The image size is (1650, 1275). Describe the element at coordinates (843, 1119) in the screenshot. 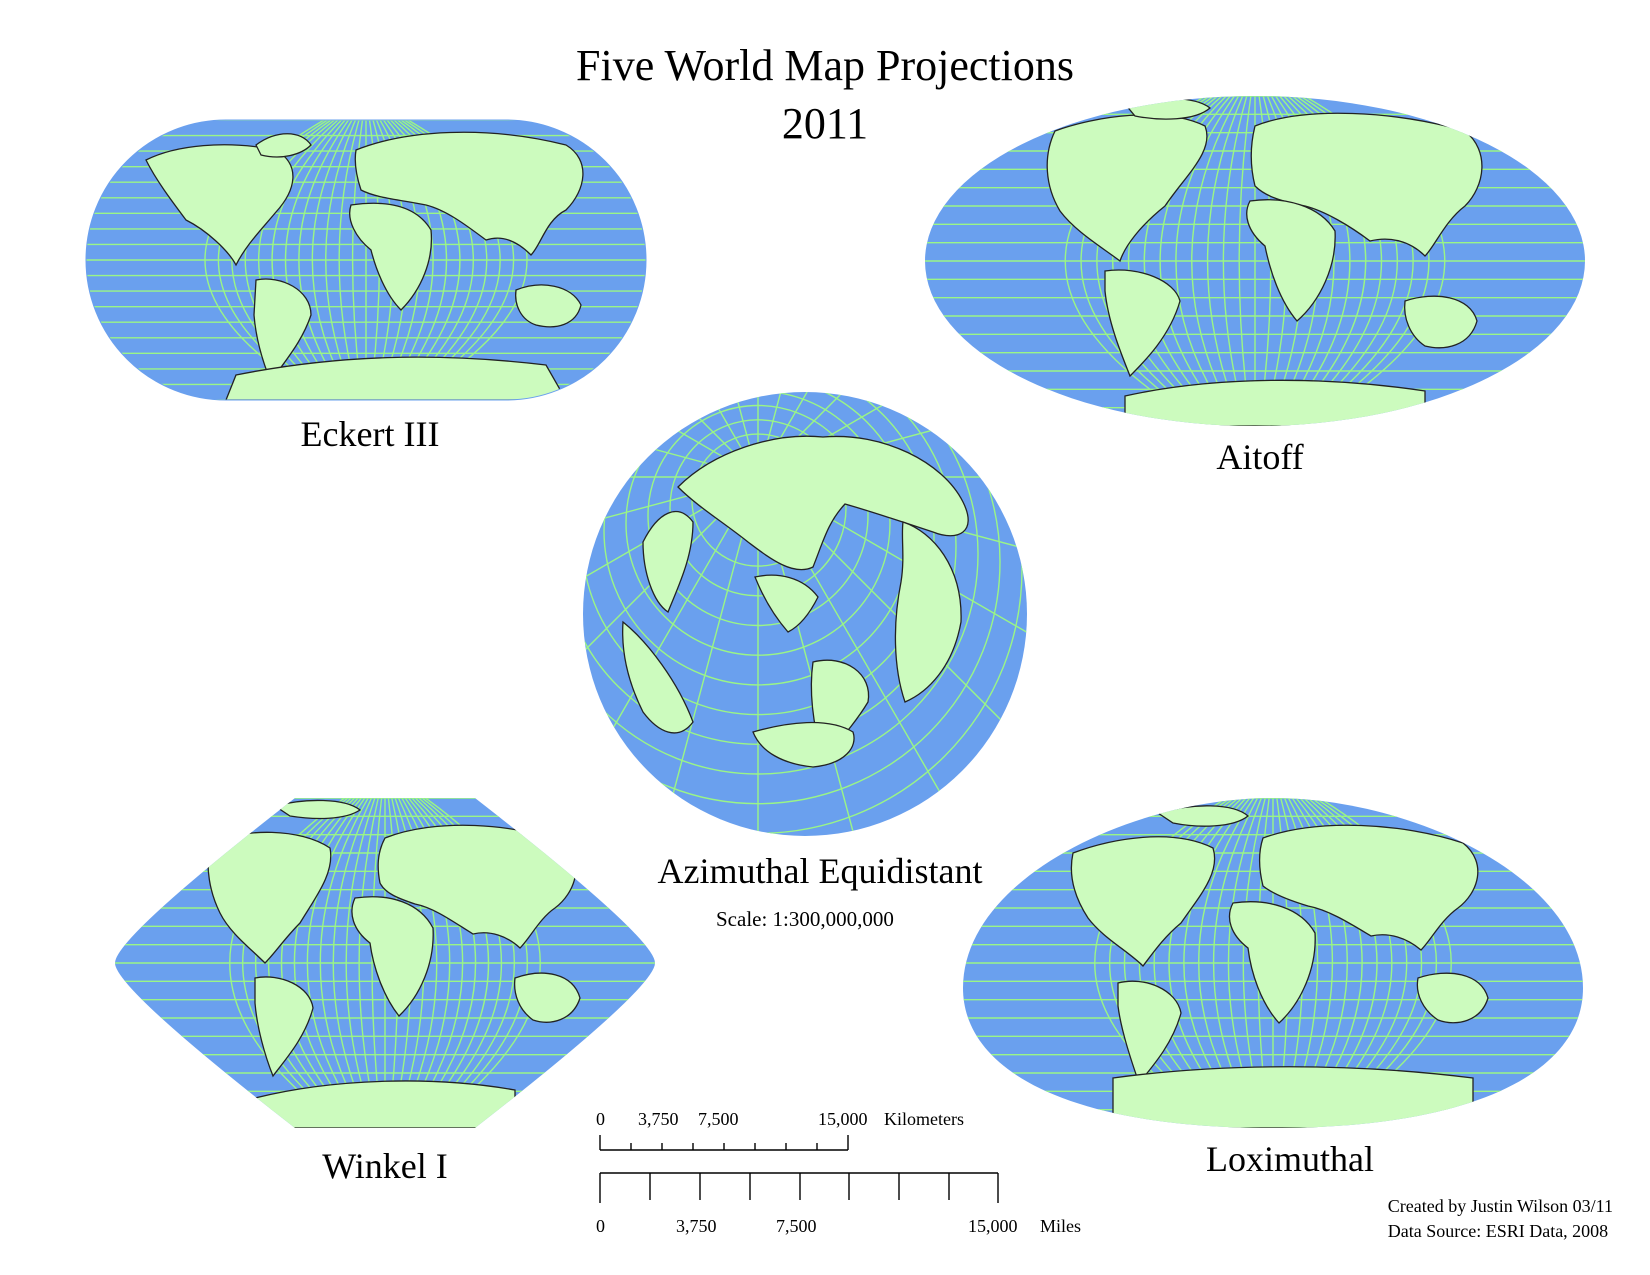

I see `km-tick-15000: 15,000` at that location.